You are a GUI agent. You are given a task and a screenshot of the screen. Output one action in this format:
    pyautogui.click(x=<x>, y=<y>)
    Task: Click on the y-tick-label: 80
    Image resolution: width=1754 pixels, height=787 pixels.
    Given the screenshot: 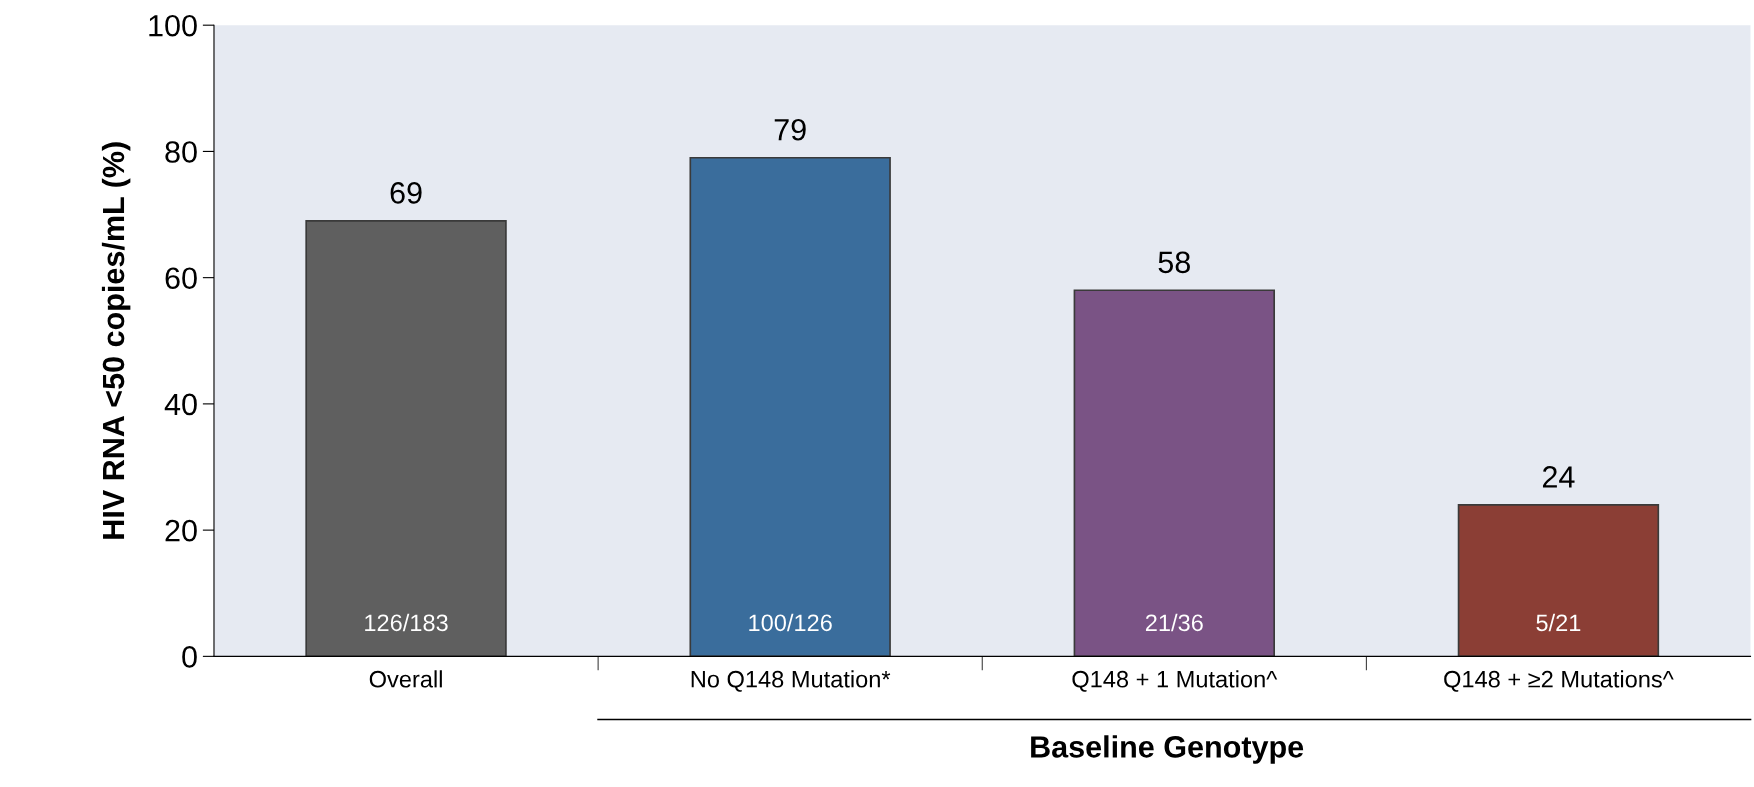 What is the action you would take?
    pyautogui.click(x=181, y=152)
    